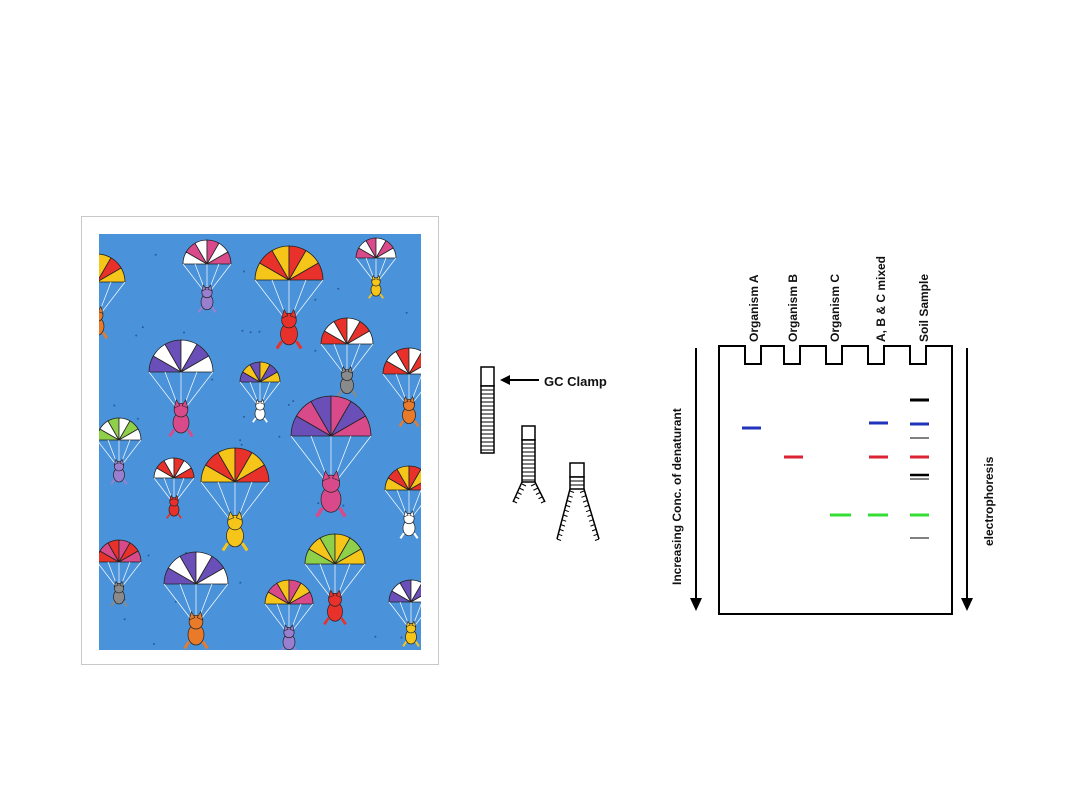 This screenshot has height=810, width=1080. Describe the element at coordinates (696, 479) in the screenshot. I see `denaturant-arrow` at that location.